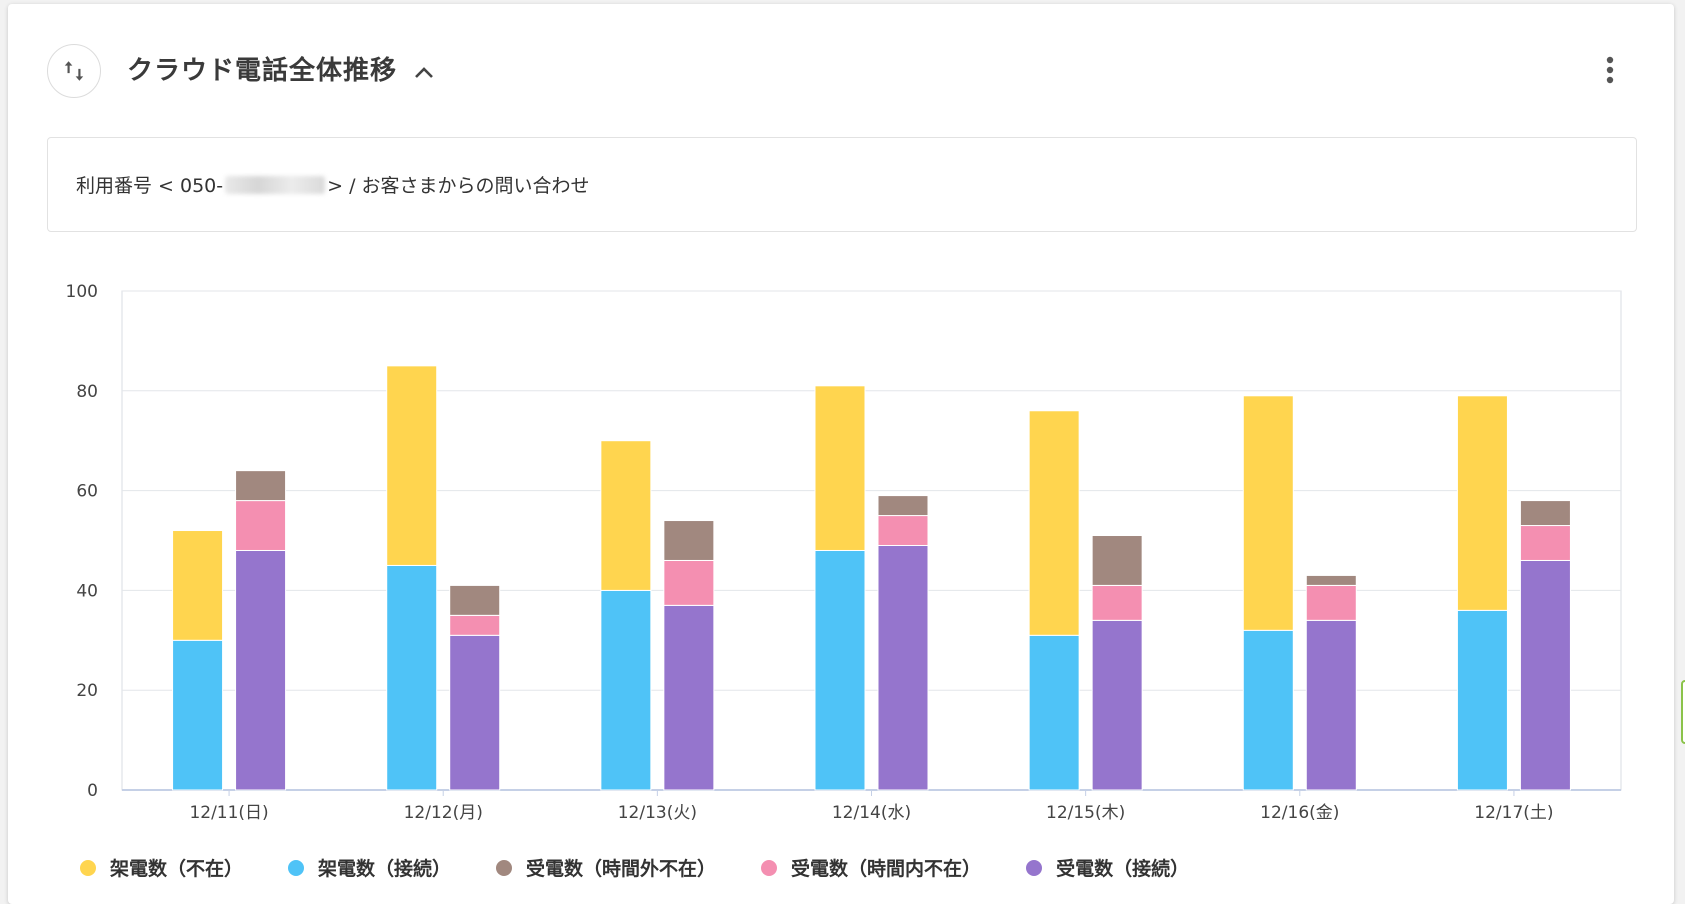 This screenshot has width=1685, height=904. What do you see at coordinates (87, 392) in the screenshot?
I see `y-tick-label: 80` at bounding box center [87, 392].